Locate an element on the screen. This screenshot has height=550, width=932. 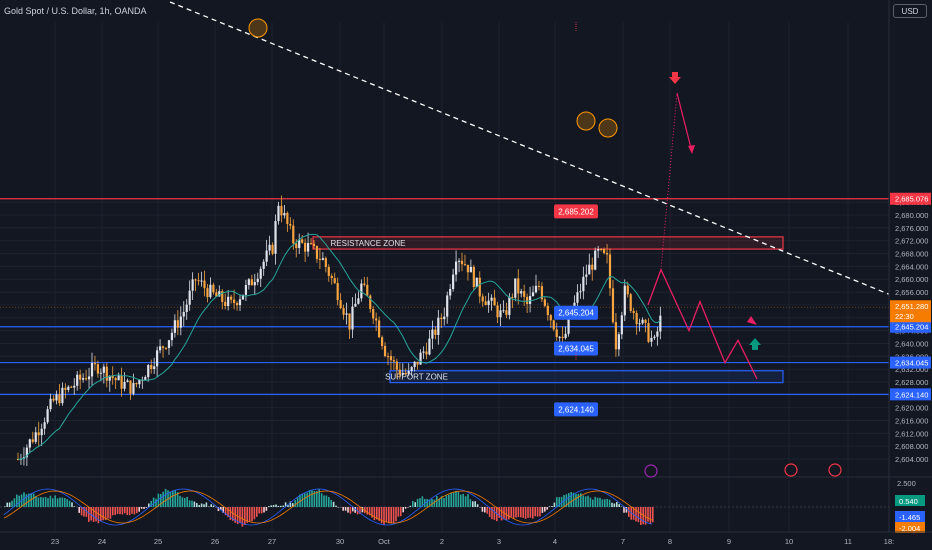
currency-button: USD is located at coordinates (910, 11).